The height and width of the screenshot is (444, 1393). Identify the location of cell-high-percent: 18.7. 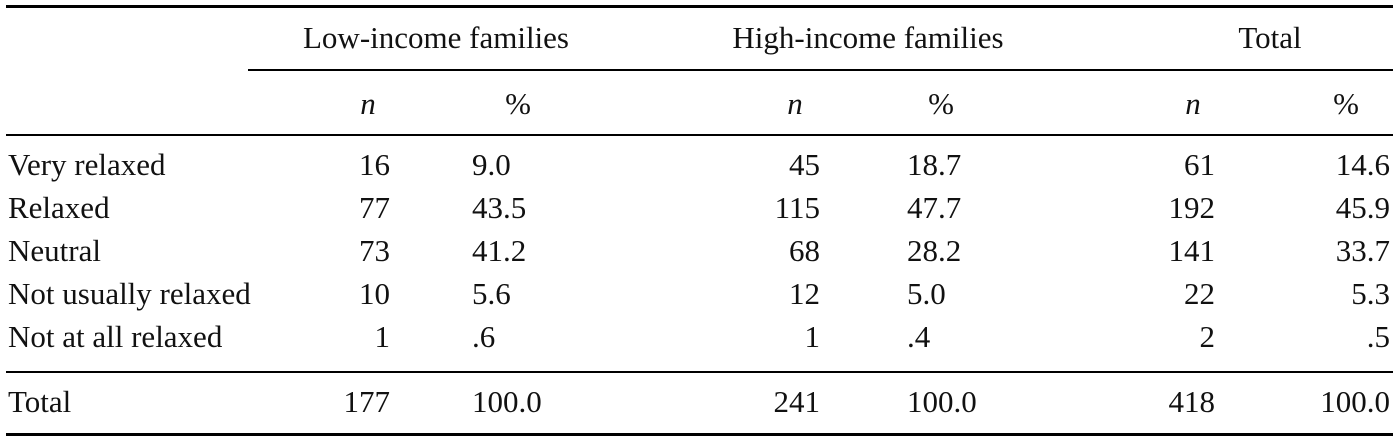
(934, 164).